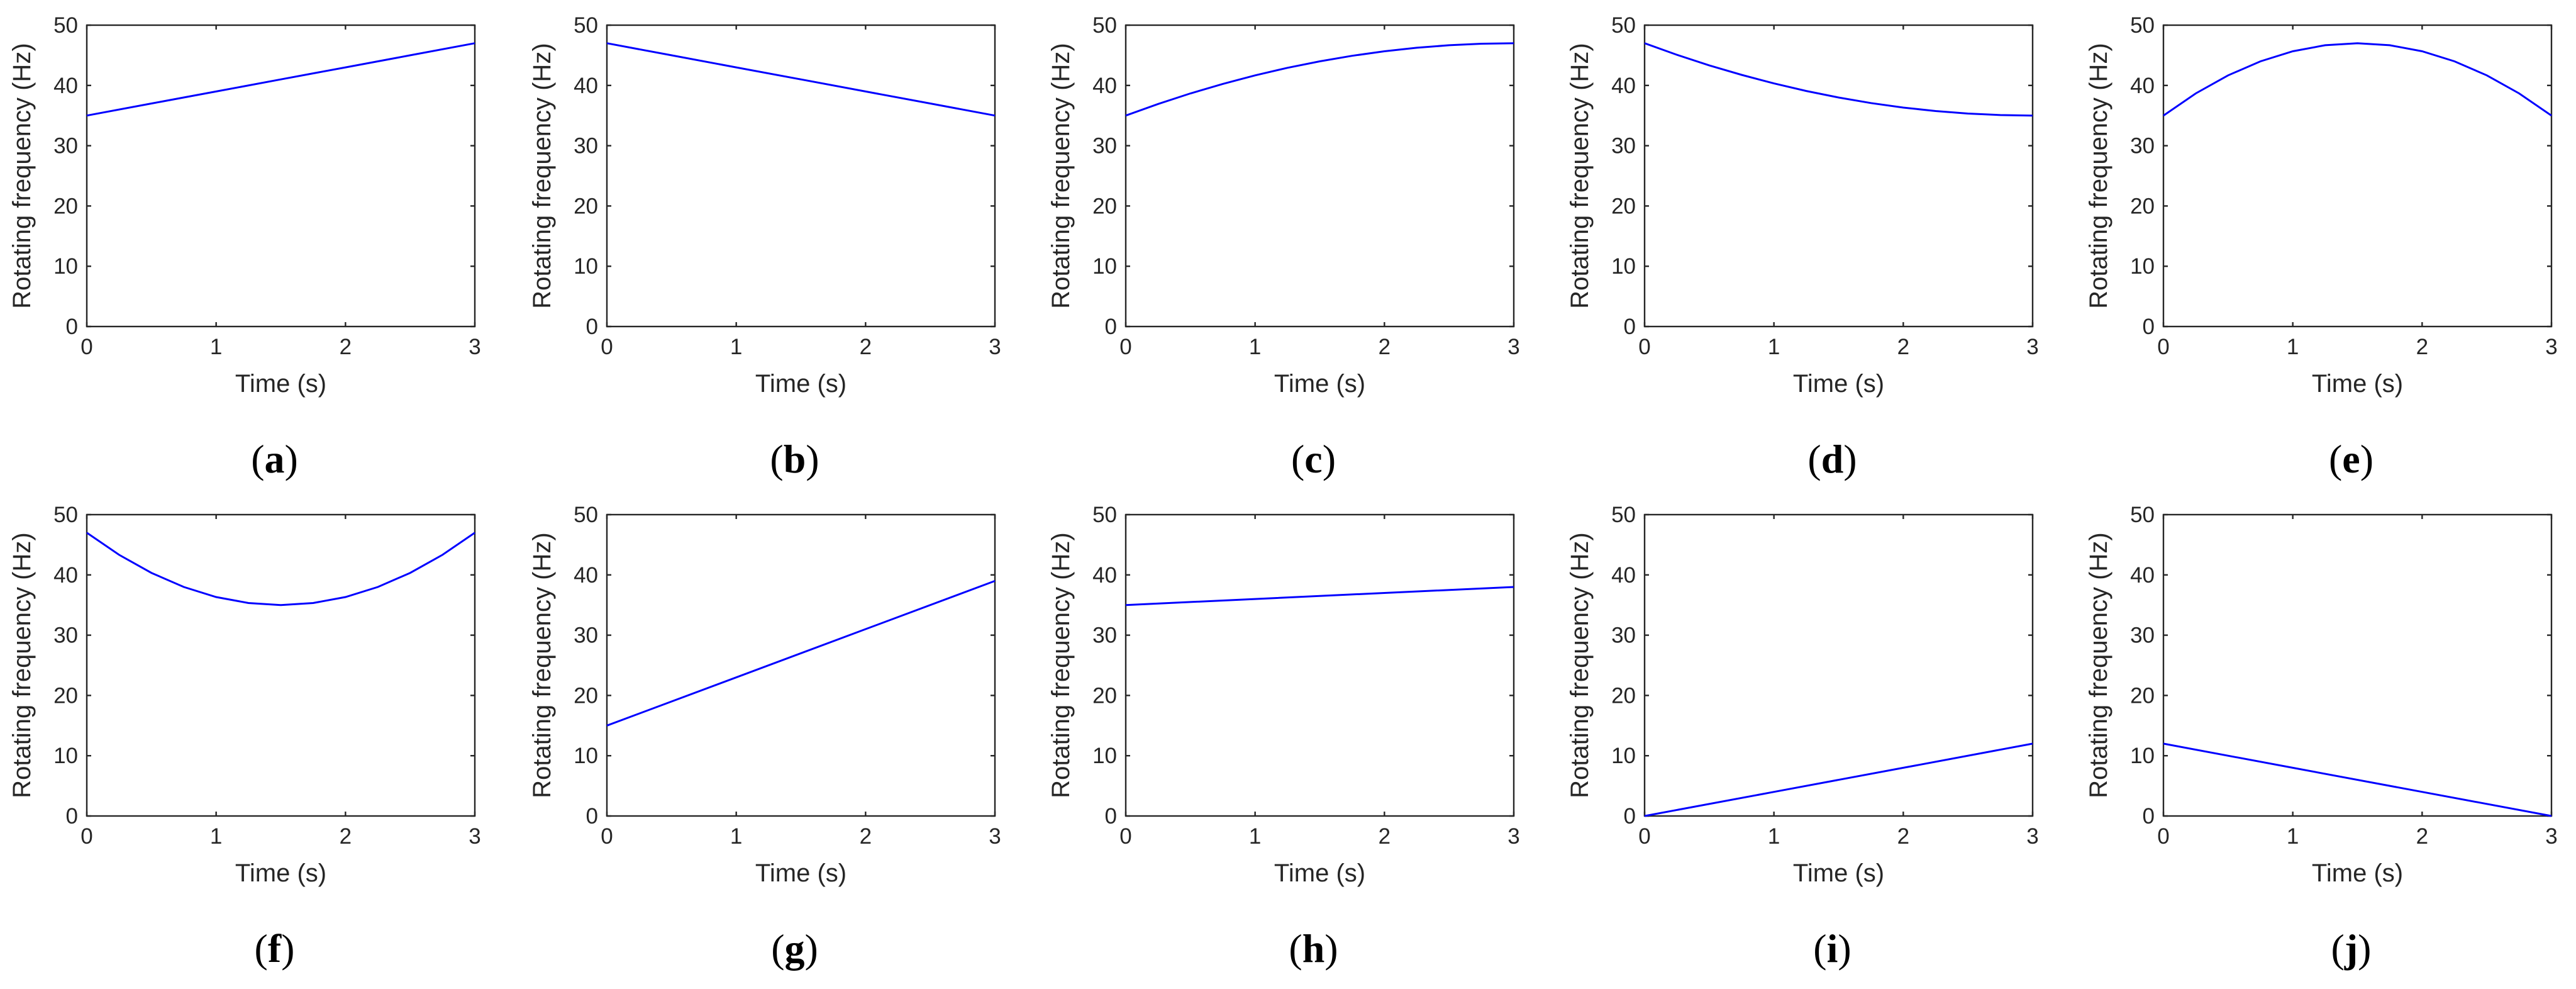  What do you see at coordinates (1832, 459) in the screenshot?
I see `panel-letter: d` at bounding box center [1832, 459].